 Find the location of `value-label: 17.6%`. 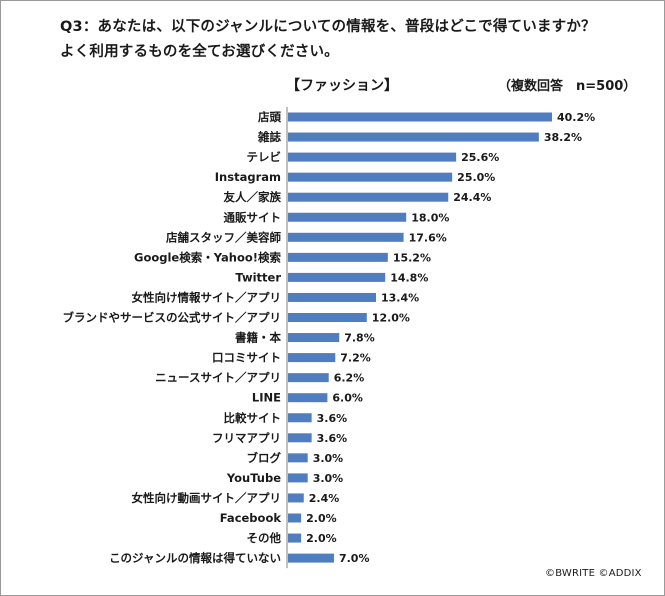

value-label: 17.6% is located at coordinates (428, 237).